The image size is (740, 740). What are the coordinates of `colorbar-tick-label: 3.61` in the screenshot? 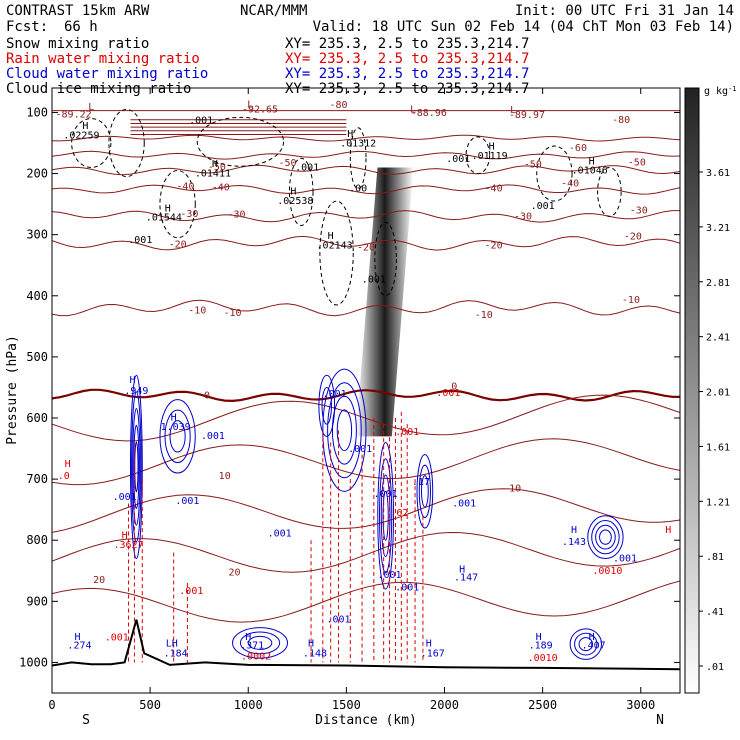 It's located at (718, 173).